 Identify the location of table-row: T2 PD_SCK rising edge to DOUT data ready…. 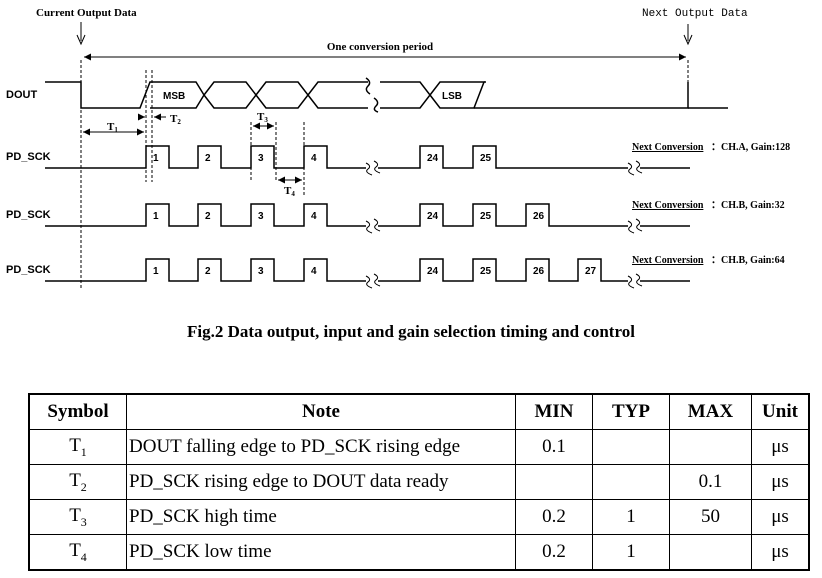
(419, 482).